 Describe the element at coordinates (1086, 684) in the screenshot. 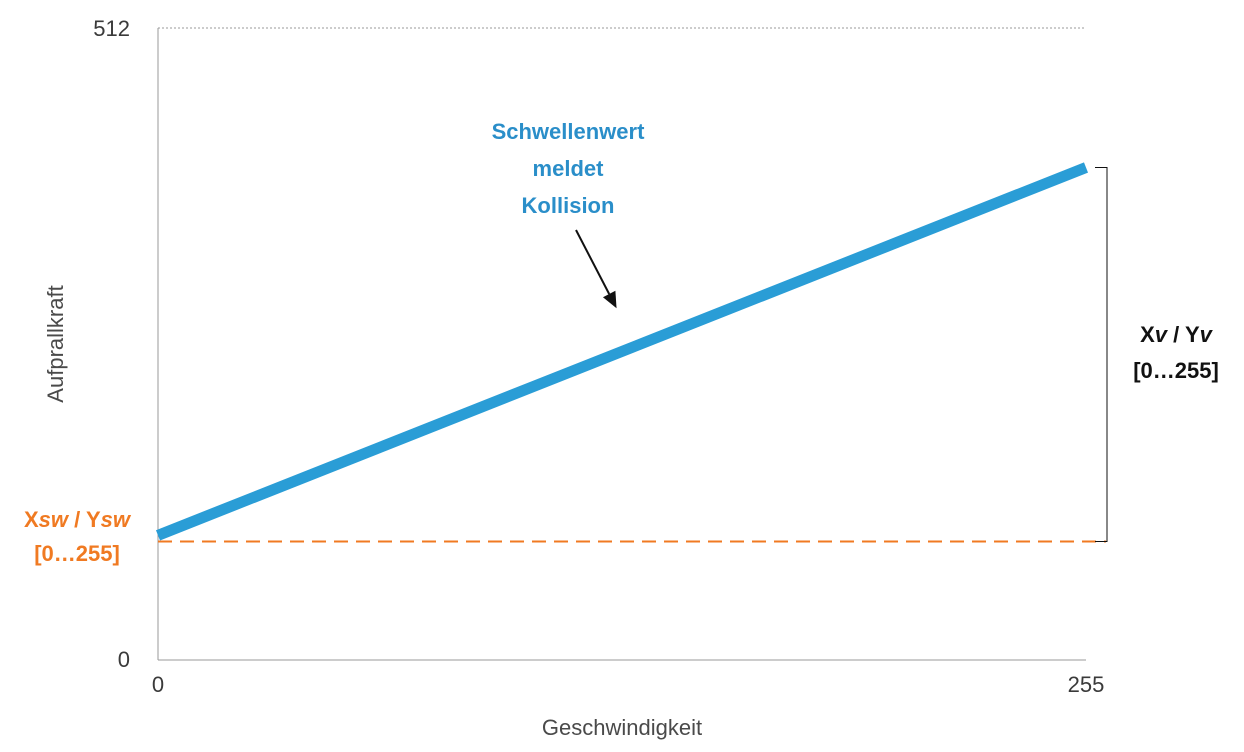

I see `x-tick-label-right: 255` at that location.